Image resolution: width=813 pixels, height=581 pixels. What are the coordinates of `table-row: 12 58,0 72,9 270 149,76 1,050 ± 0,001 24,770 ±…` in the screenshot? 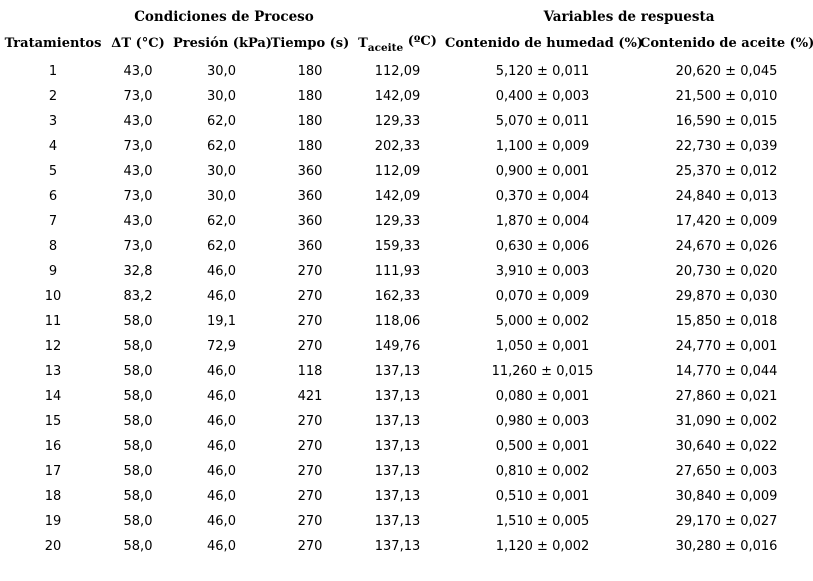 It's located at (408, 346).